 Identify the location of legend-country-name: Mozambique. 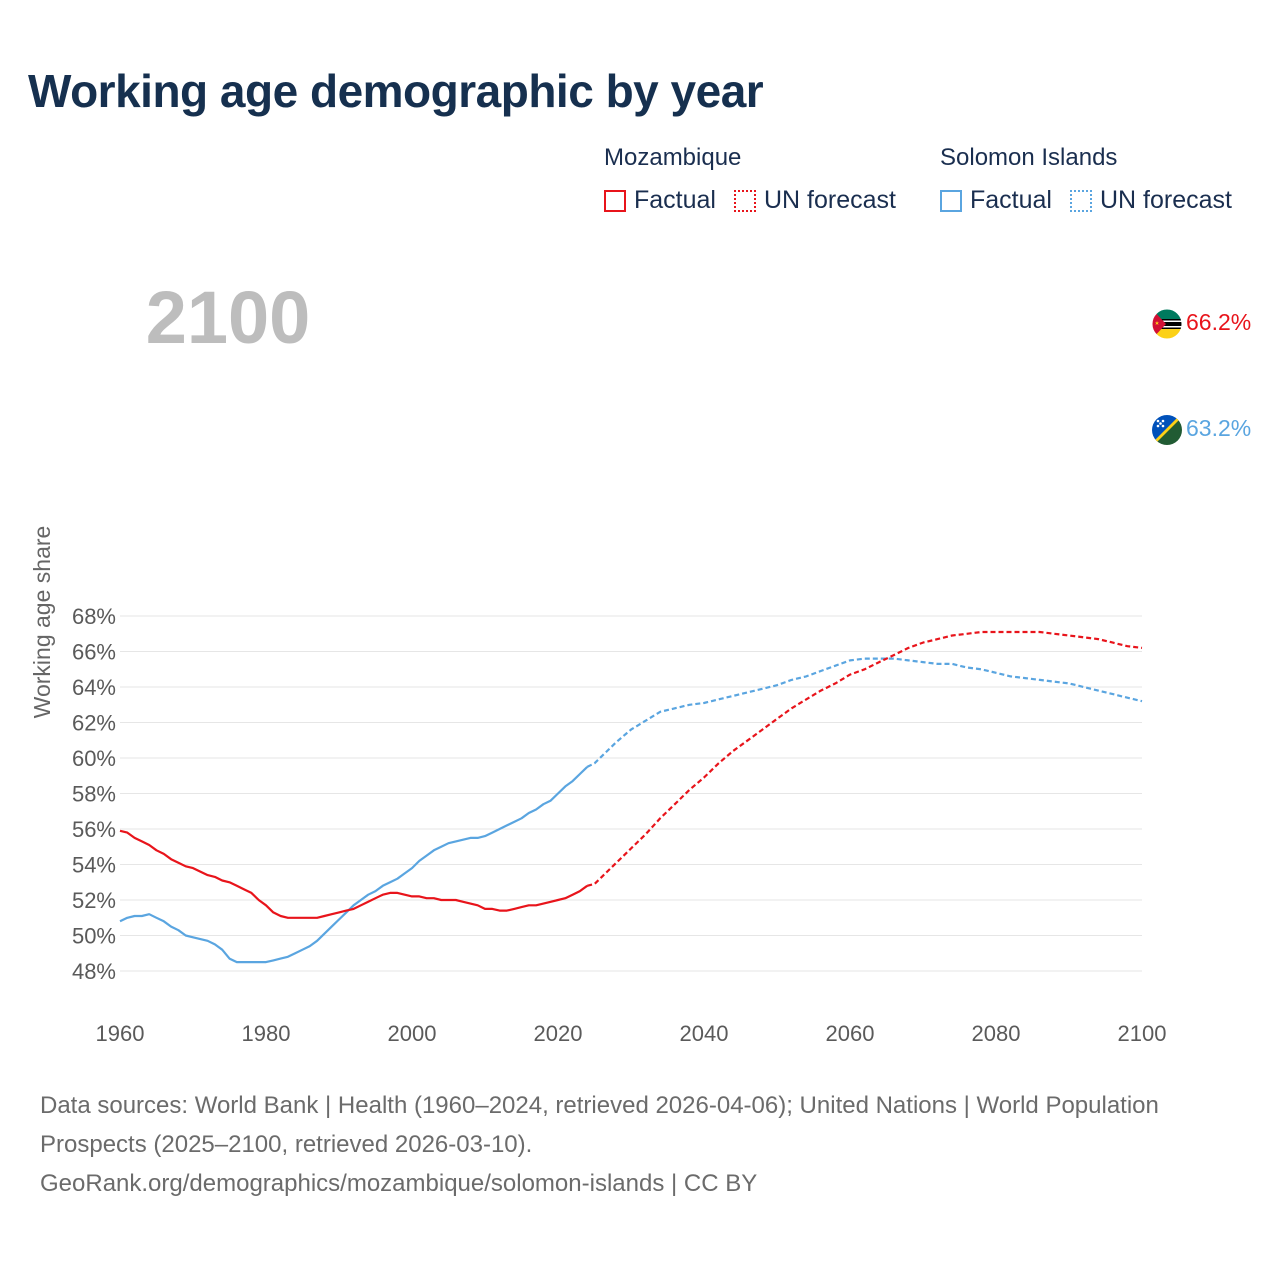
(673, 157).